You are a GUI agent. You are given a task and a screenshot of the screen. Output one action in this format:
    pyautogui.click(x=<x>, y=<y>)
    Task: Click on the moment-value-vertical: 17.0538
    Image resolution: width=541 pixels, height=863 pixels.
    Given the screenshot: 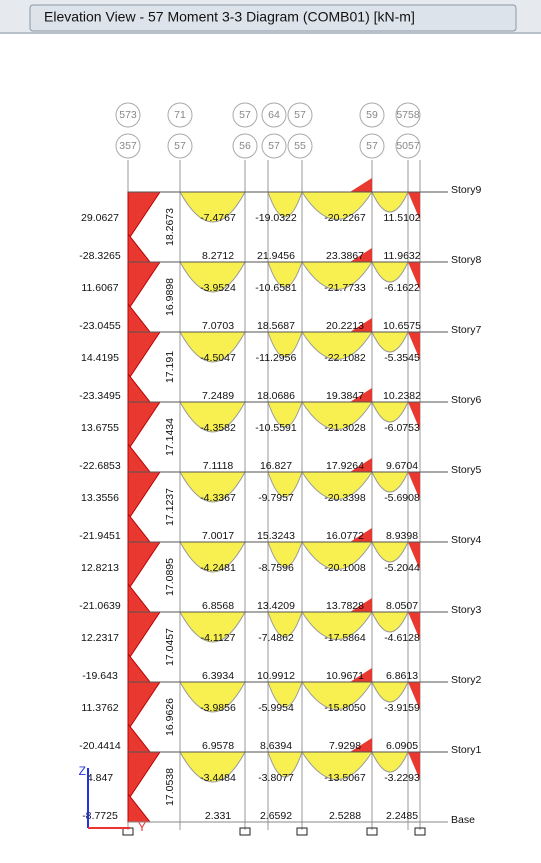 What is the action you would take?
    pyautogui.click(x=170, y=787)
    